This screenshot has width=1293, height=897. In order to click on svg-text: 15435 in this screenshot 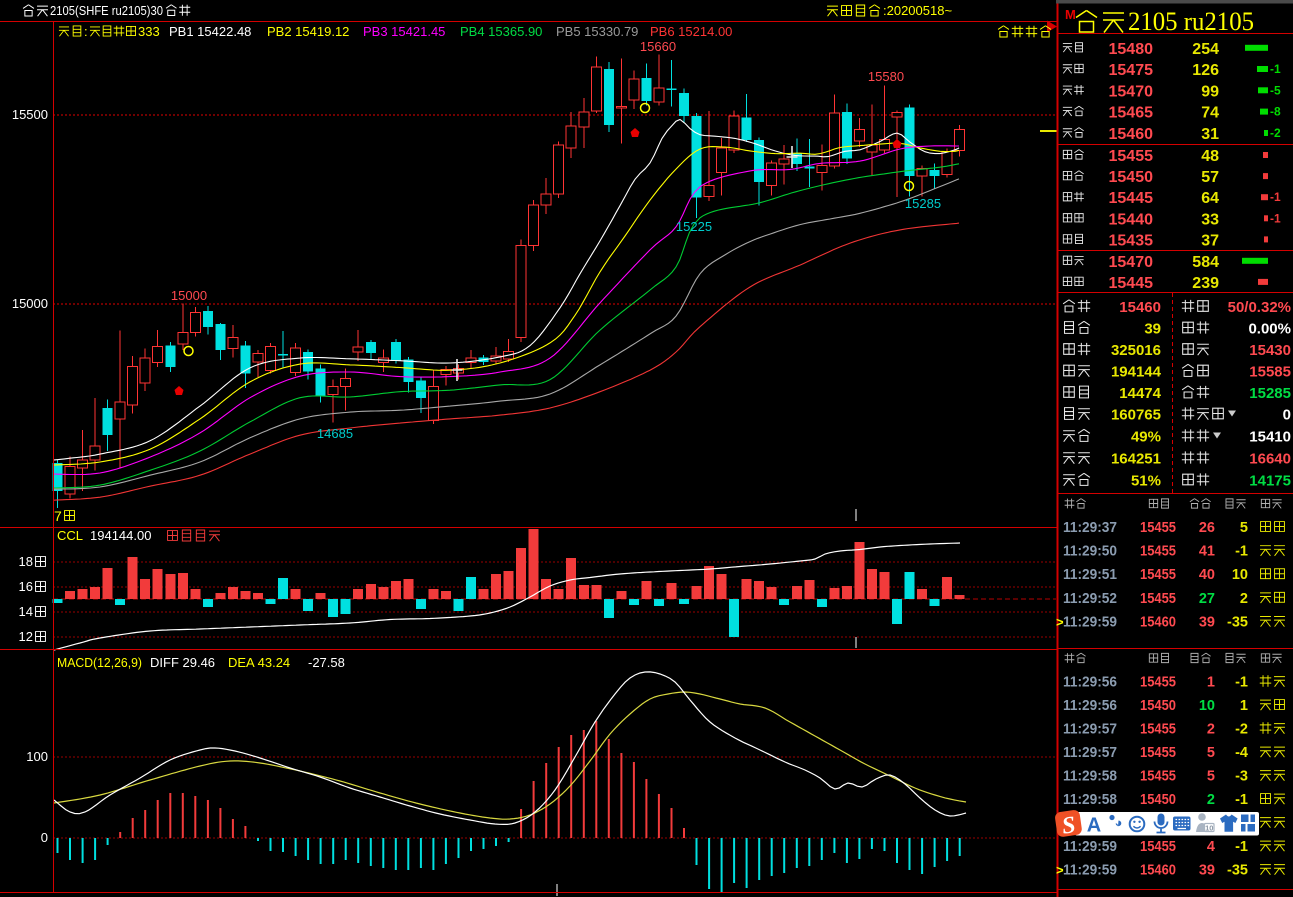, I will do `click(1131, 240)`.